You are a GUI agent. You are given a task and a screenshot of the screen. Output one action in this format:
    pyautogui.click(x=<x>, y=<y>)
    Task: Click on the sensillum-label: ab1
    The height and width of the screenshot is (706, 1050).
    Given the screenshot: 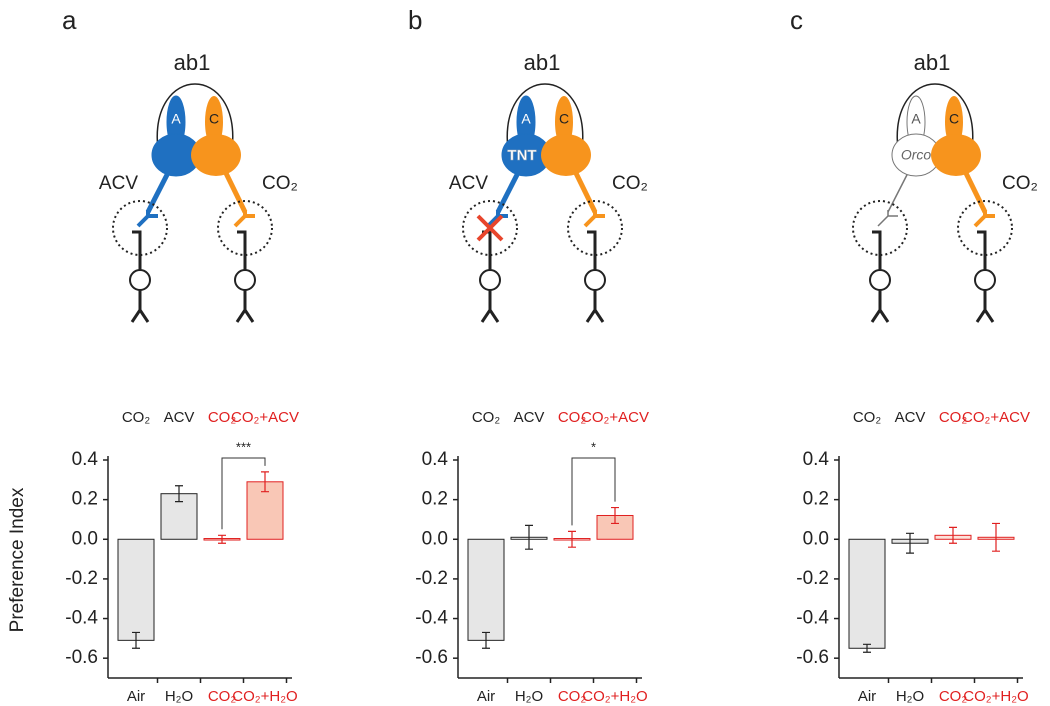 What is the action you would take?
    pyautogui.click(x=192, y=62)
    